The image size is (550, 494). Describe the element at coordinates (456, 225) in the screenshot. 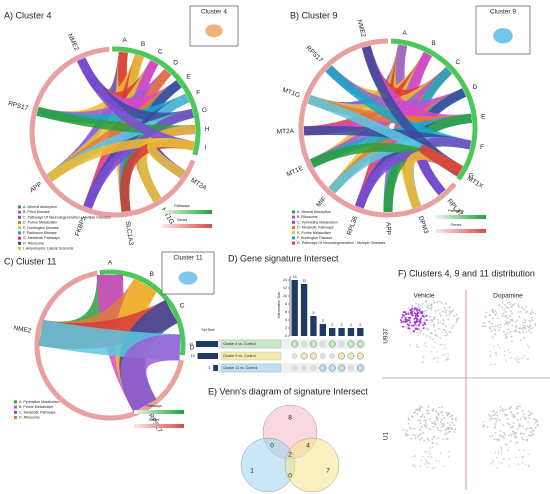

I see `scale-label: Genes` at that location.